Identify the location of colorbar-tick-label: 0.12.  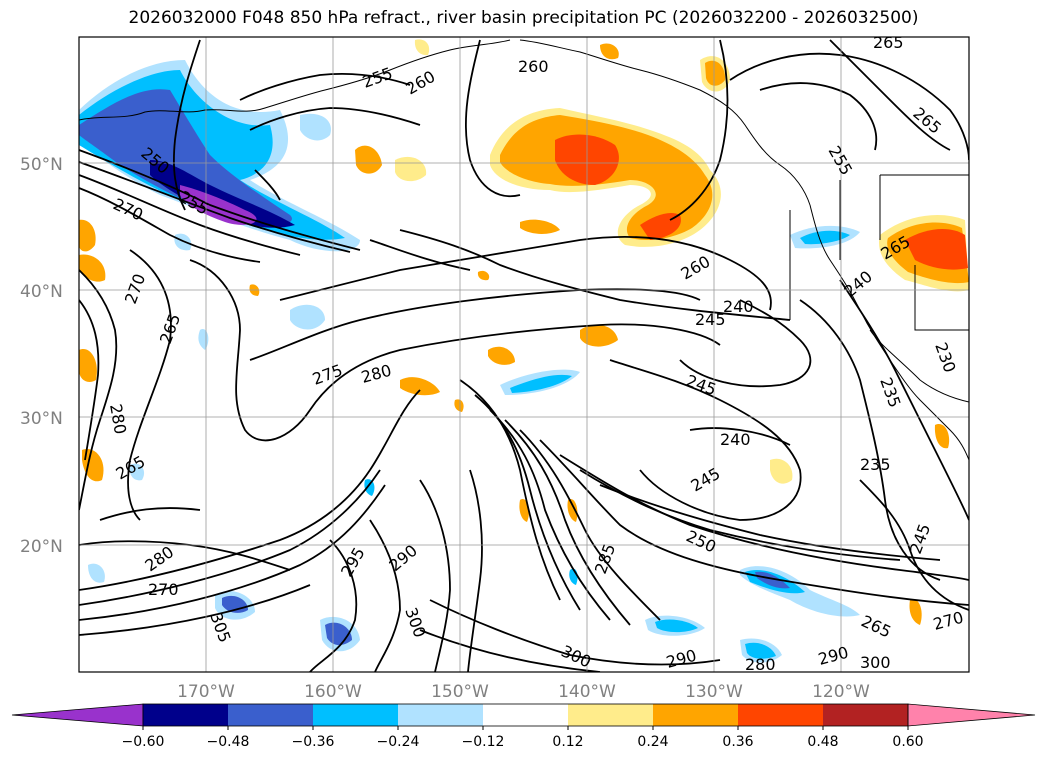
(567, 742).